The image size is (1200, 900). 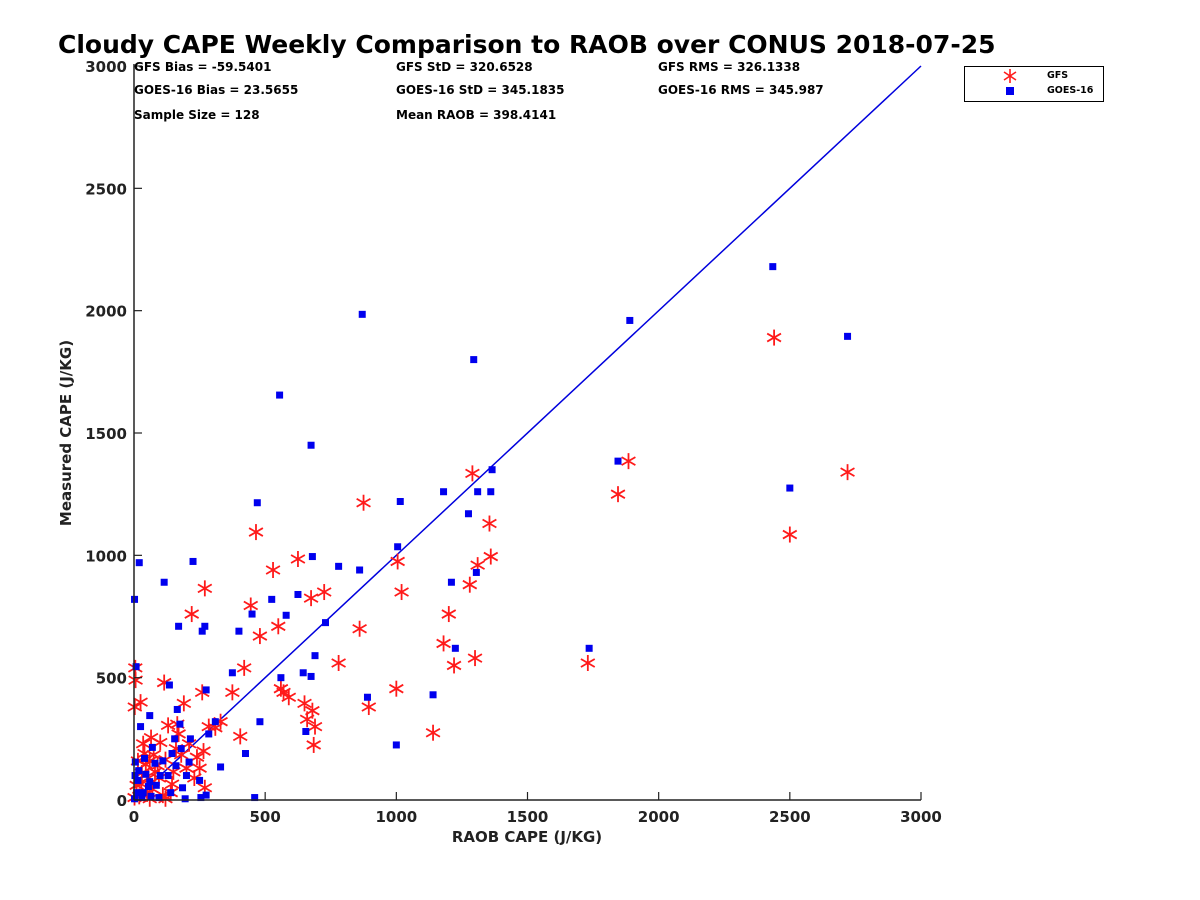 What do you see at coordinates (106, 67) in the screenshot?
I see `y-tick-label: 3000` at bounding box center [106, 67].